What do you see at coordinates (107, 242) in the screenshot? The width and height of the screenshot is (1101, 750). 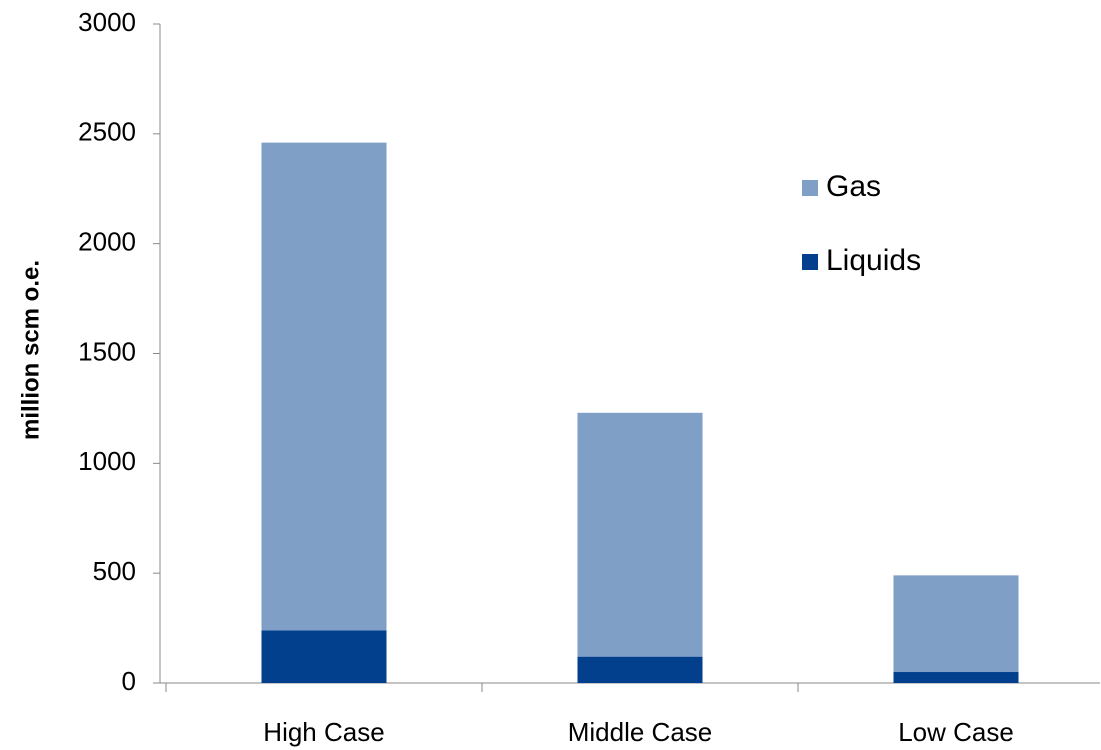 I see `y-tick-label: 2000` at bounding box center [107, 242].